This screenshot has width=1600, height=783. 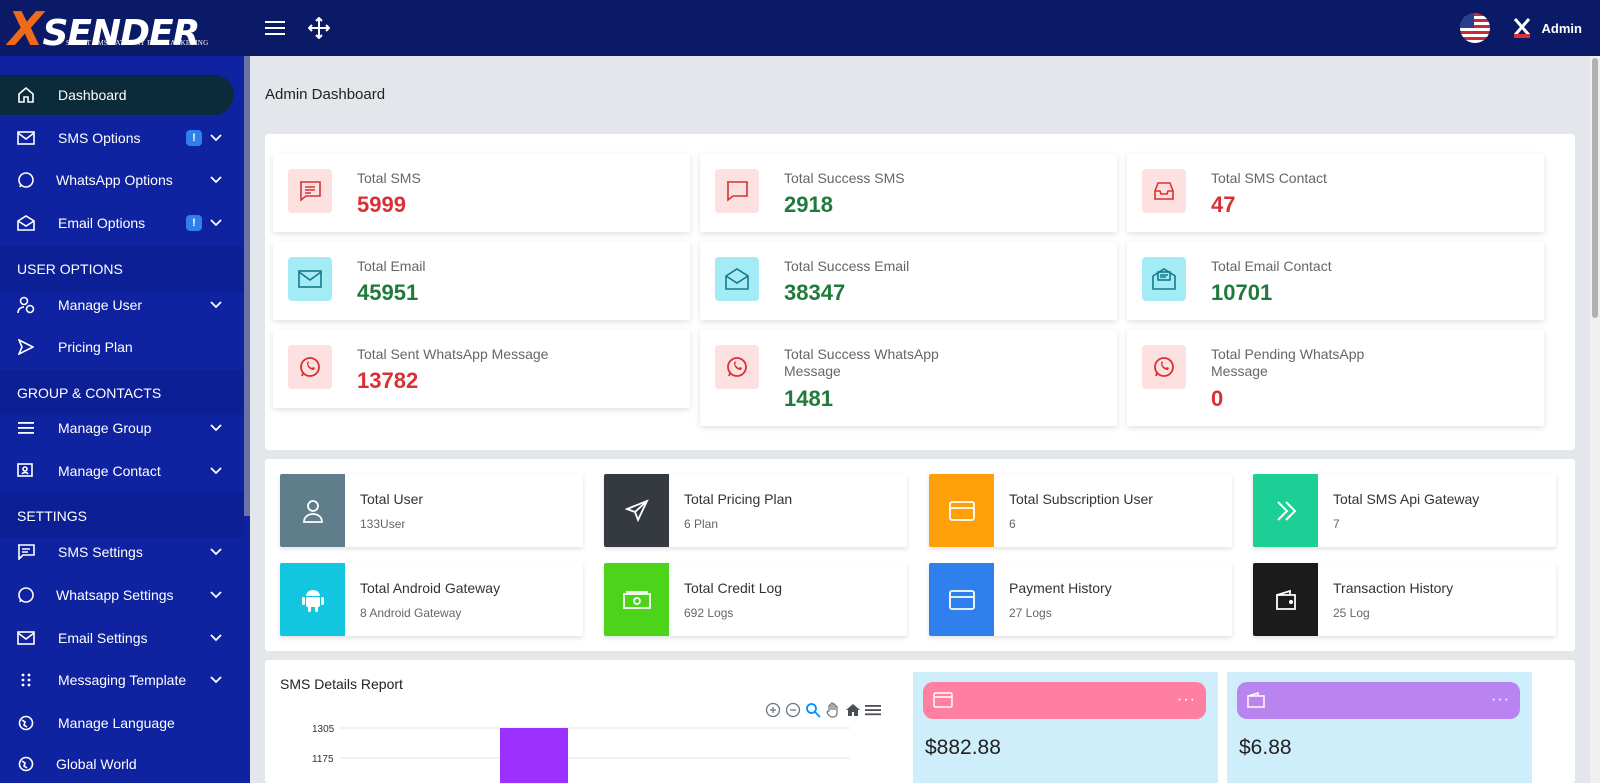 What do you see at coordinates (323, 729) in the screenshot?
I see `y-tick-label: 1305` at bounding box center [323, 729].